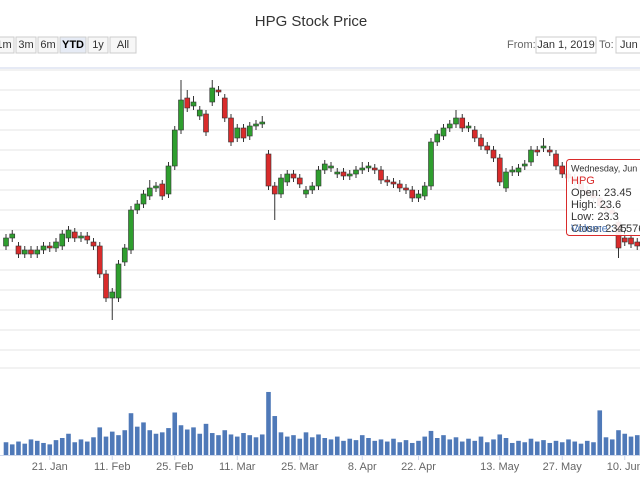 The height and width of the screenshot is (480, 640). I want to click on from-input, so click(566, 45).